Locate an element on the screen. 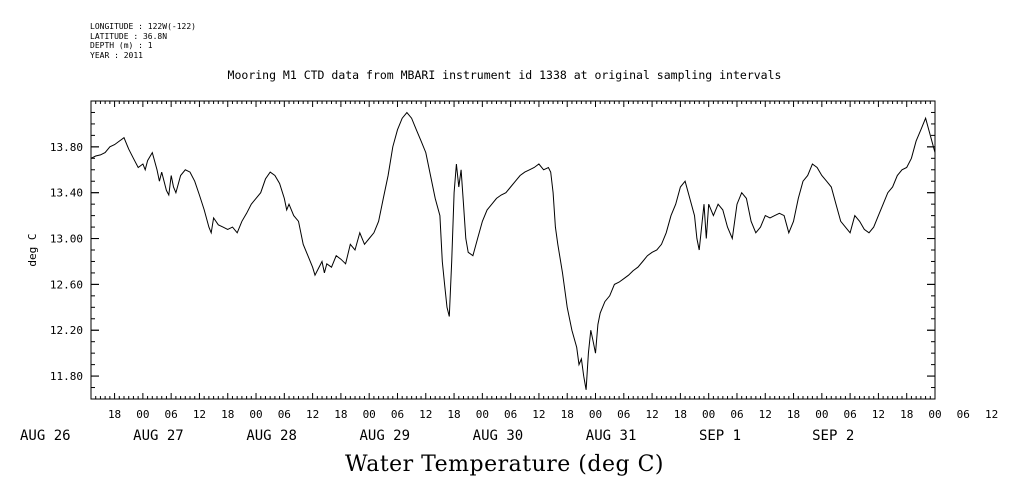  longitude-label: LONGITUDE : 122W(-122) is located at coordinates (143, 26).